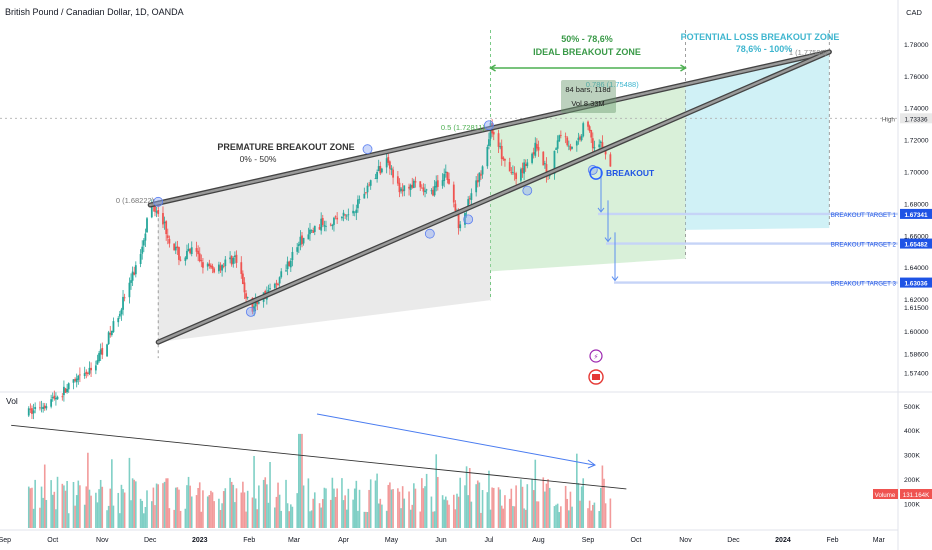 Image resolution: width=932 pixels, height=550 pixels. What do you see at coordinates (344, 540) in the screenshot?
I see `x-tick-label: Apr` at bounding box center [344, 540].